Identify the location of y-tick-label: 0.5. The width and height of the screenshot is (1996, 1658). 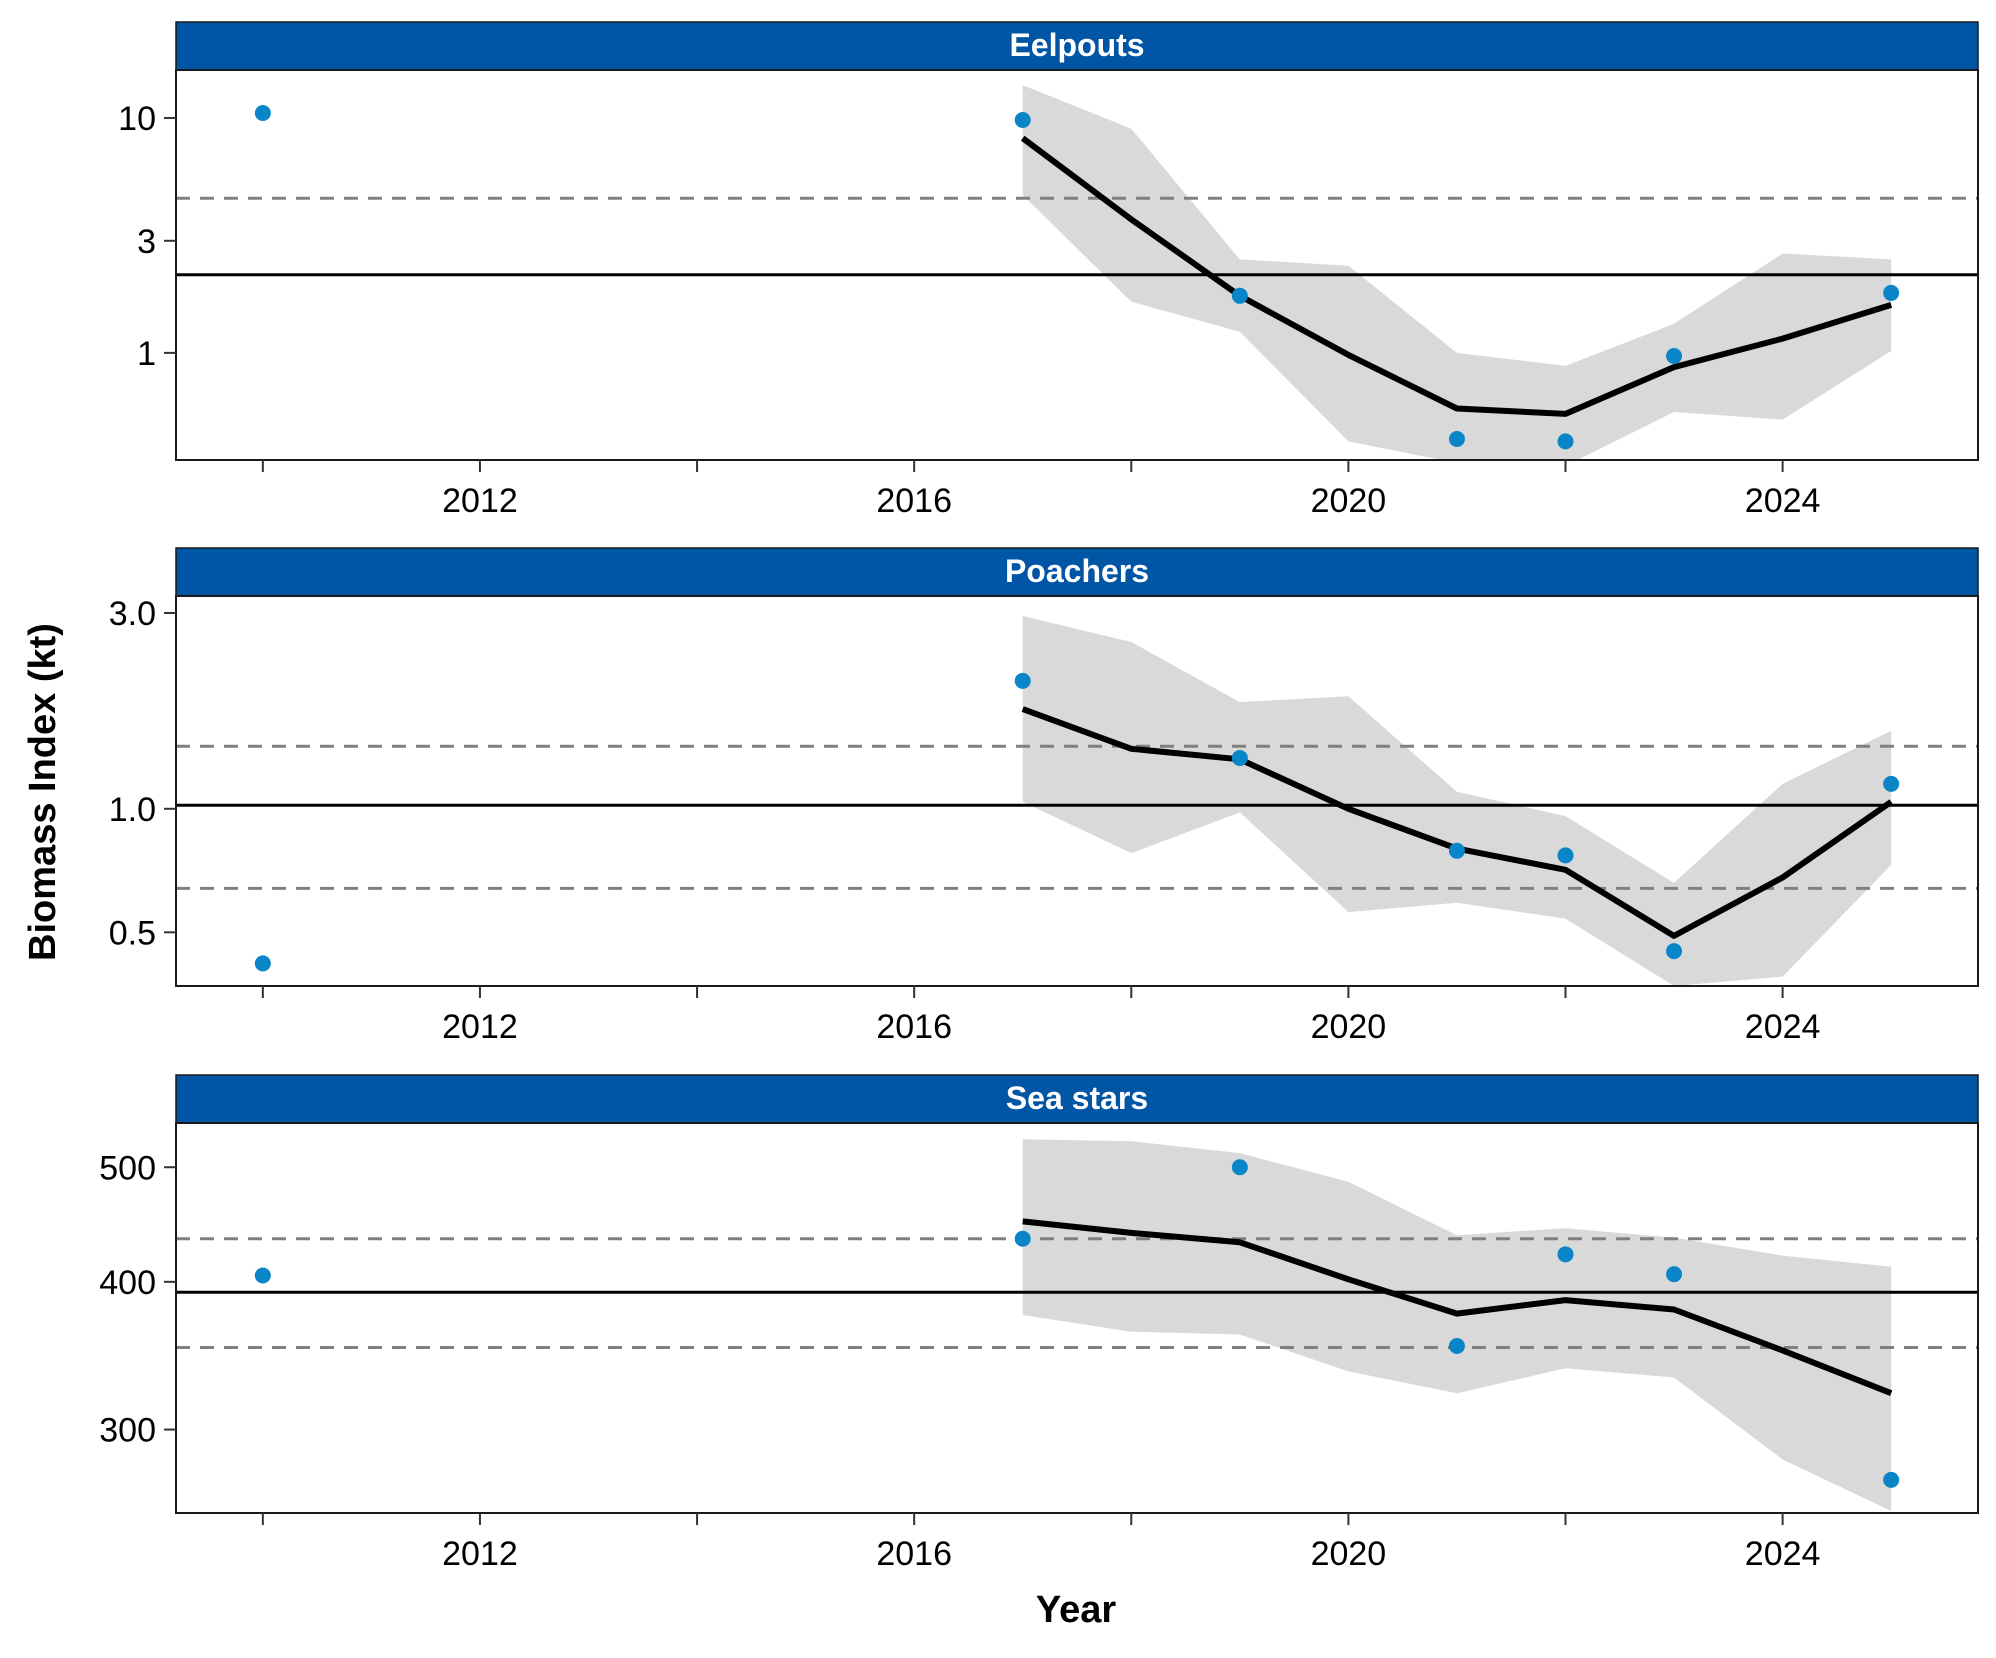
(132, 933).